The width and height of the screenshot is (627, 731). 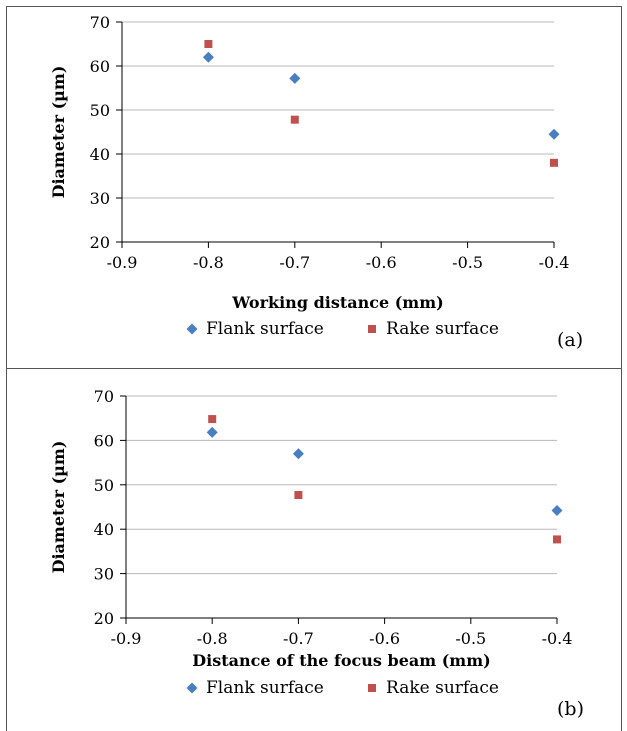 I want to click on x-tick-label-a-2: -0.7, so click(x=294, y=262).